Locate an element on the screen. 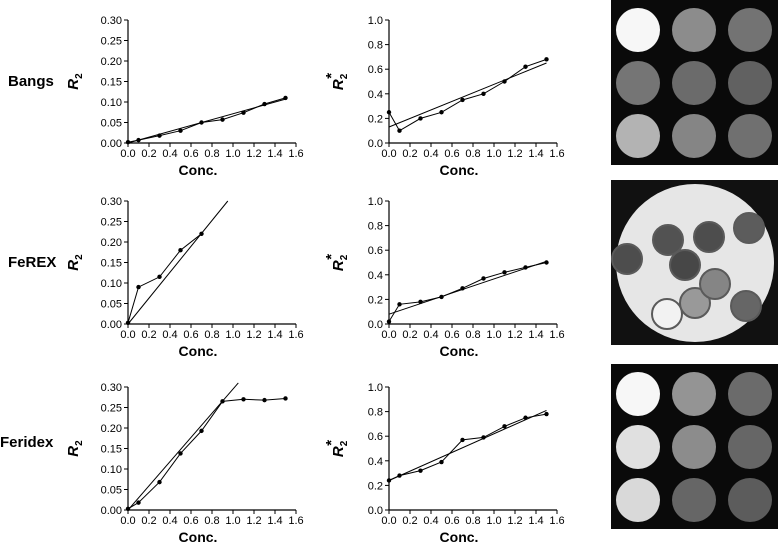 This screenshot has width=778, height=546. row-label-feridex: Feridex is located at coordinates (27, 442).